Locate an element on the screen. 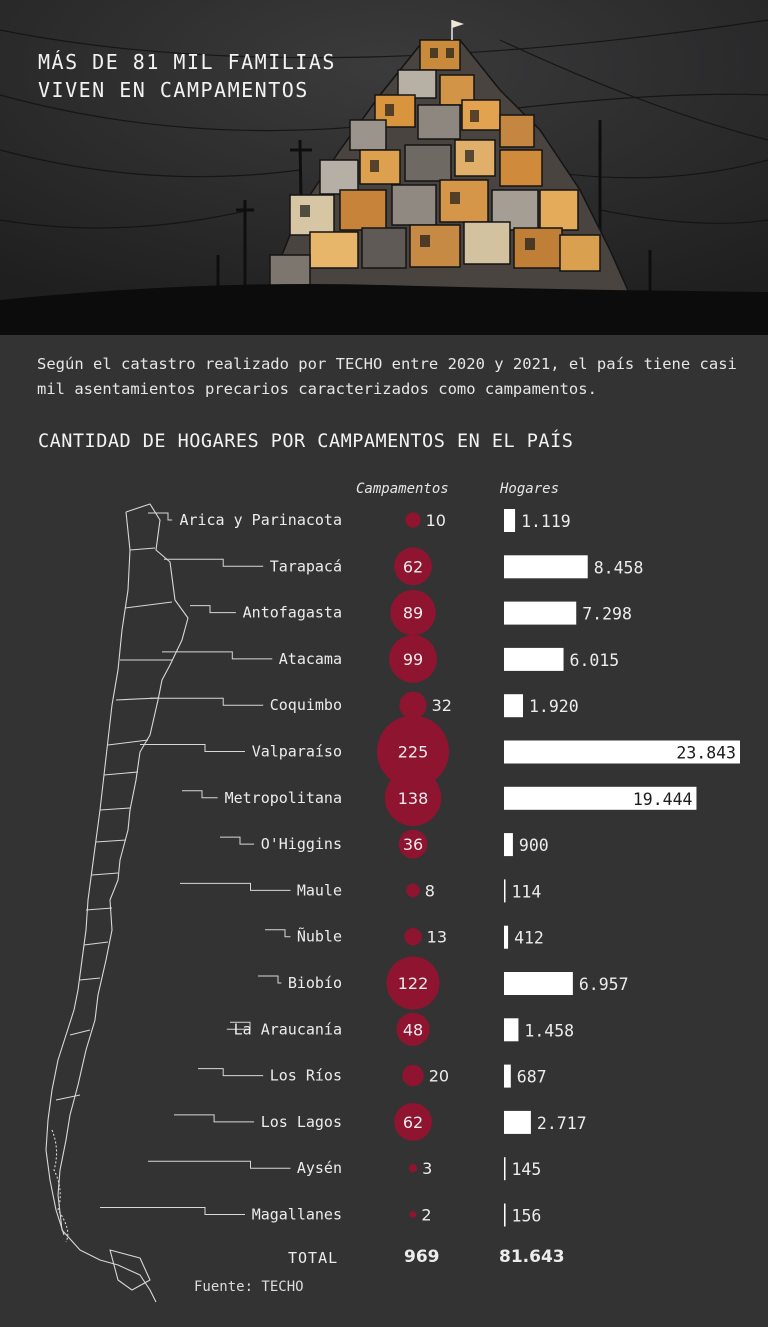 The width and height of the screenshot is (768, 1327). hogares-label: 900 is located at coordinates (534, 845).